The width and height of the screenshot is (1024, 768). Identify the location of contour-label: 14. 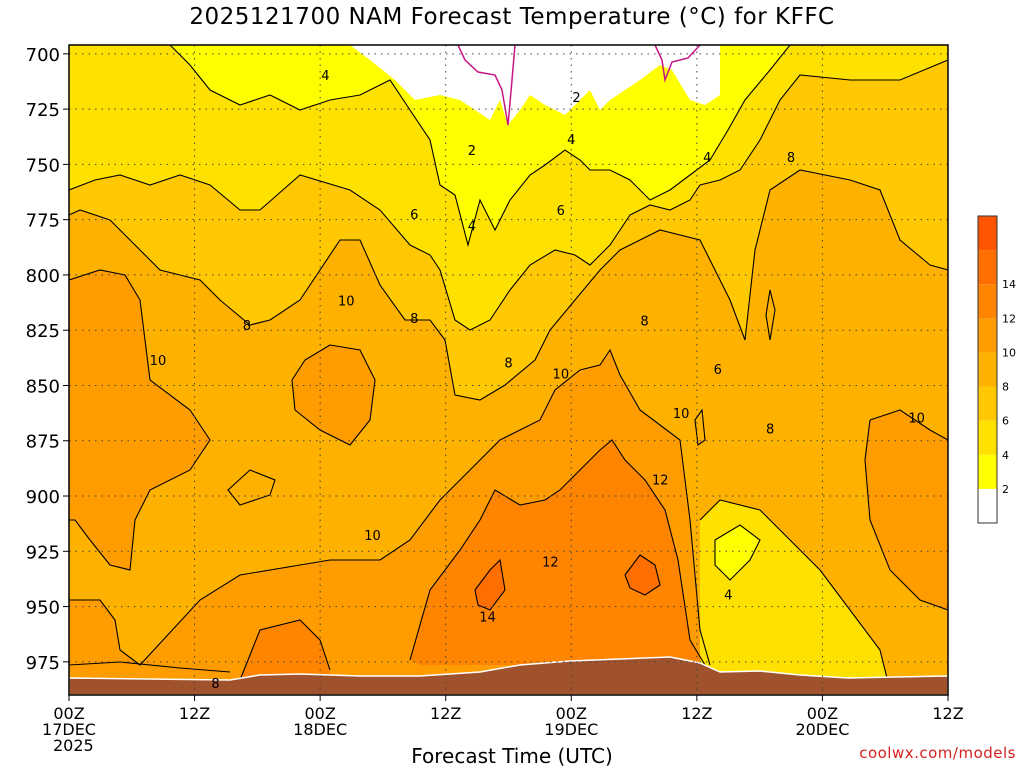
(487, 618).